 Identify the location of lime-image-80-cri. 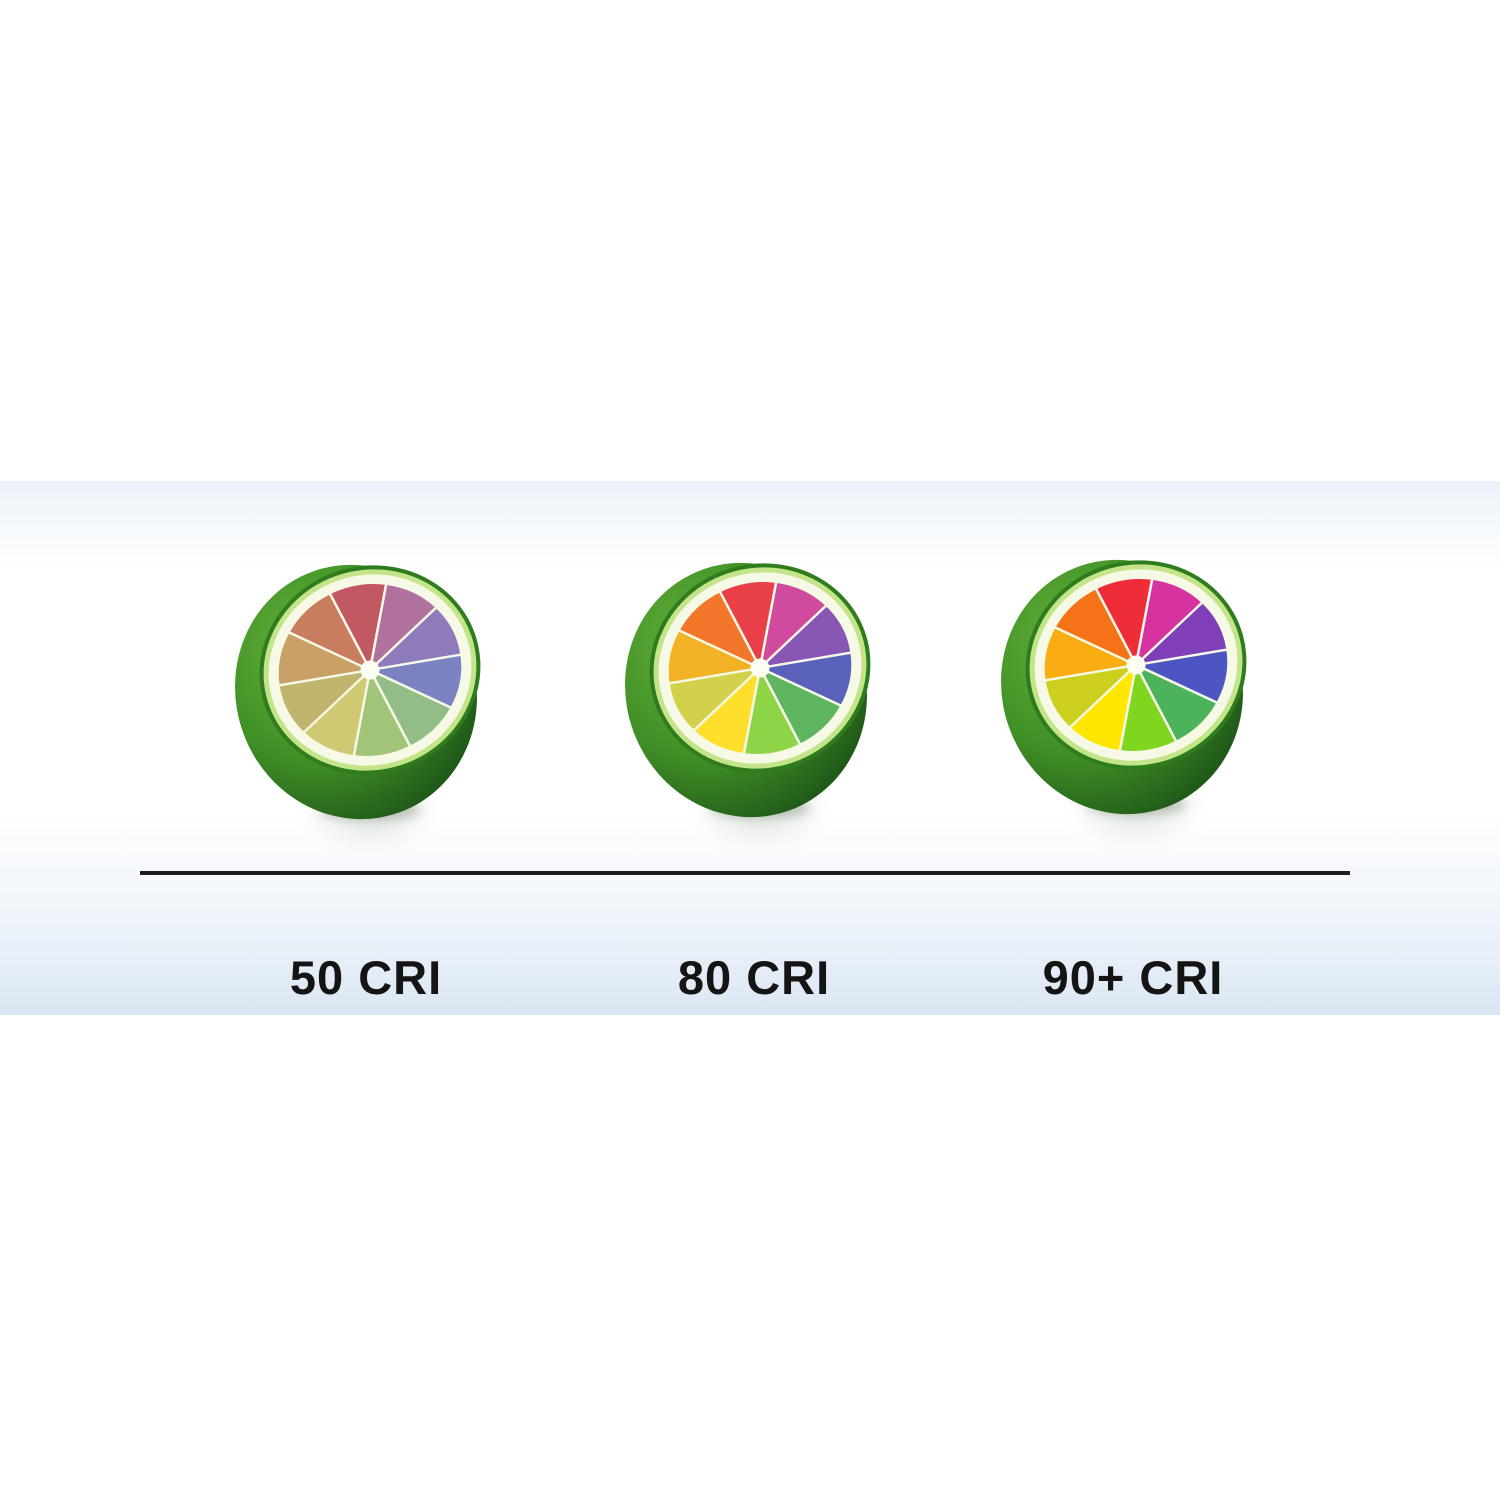
(748, 690).